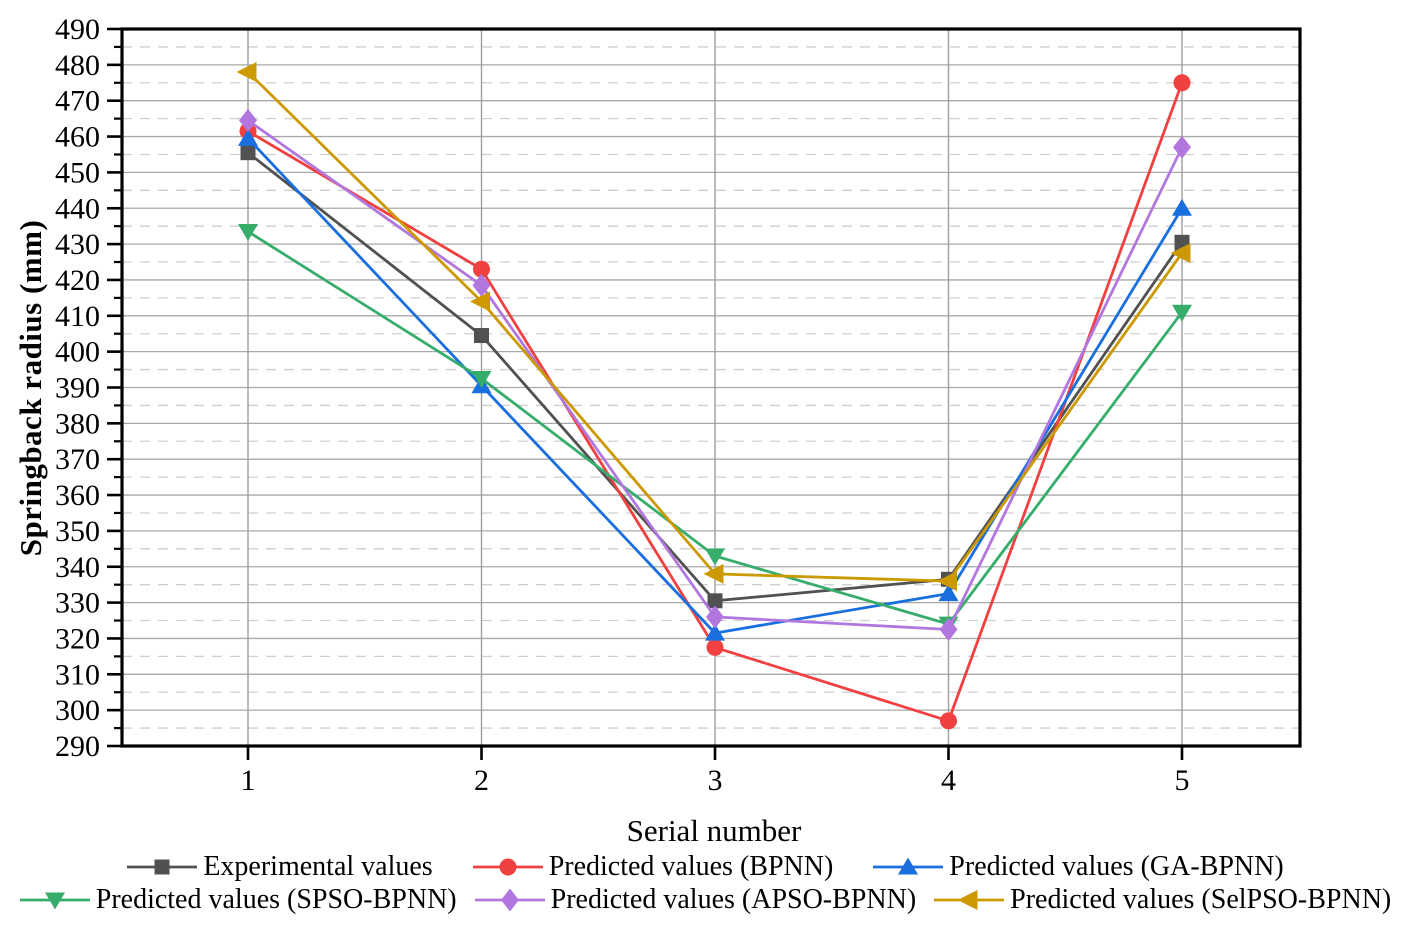 The height and width of the screenshot is (951, 1409). I want to click on legend-triangle-down-marker-icon, so click(54, 901).